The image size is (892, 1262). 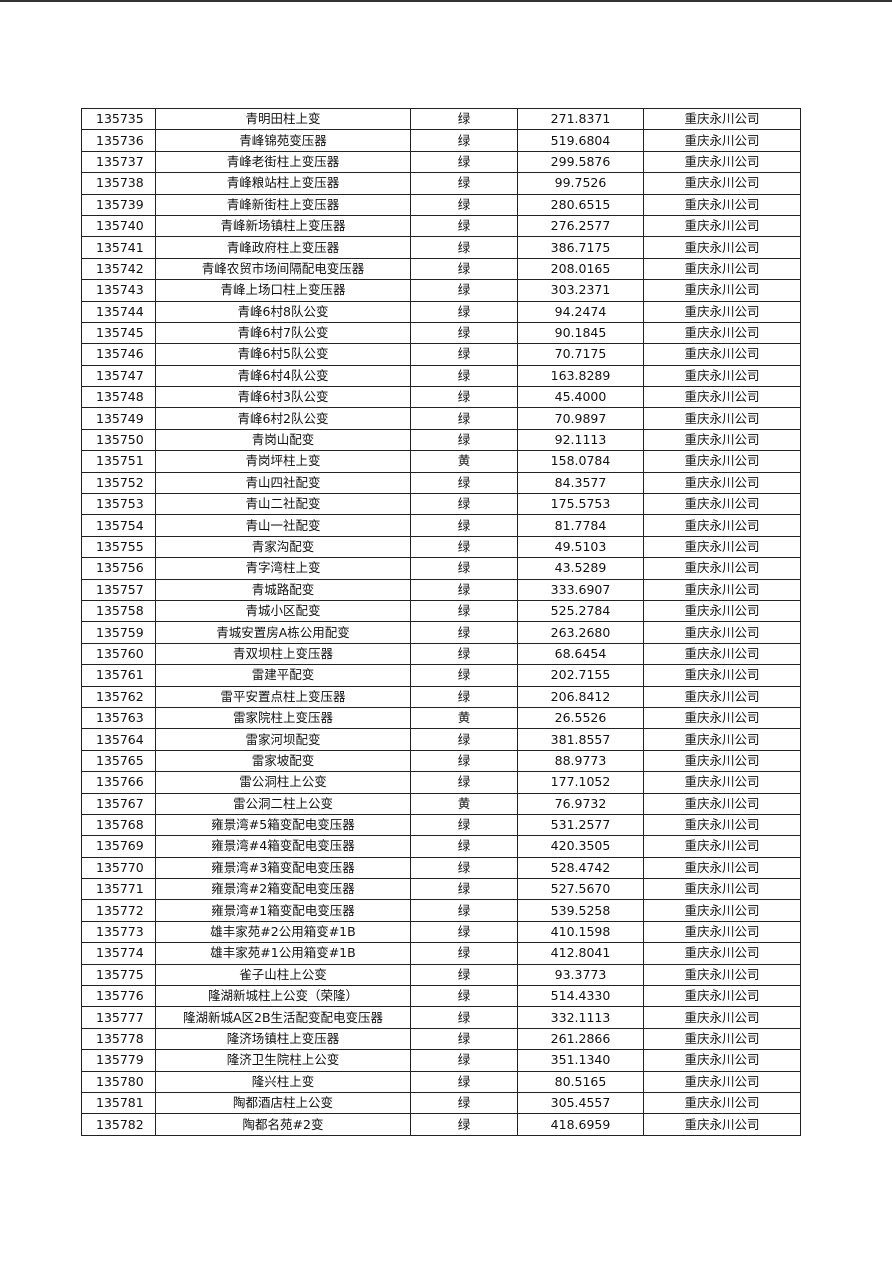 What do you see at coordinates (441, 868) in the screenshot?
I see `table-row: 135770 雍景湾#3箱变配电变压器绿 528.4742 重庆永川公司` at bounding box center [441, 868].